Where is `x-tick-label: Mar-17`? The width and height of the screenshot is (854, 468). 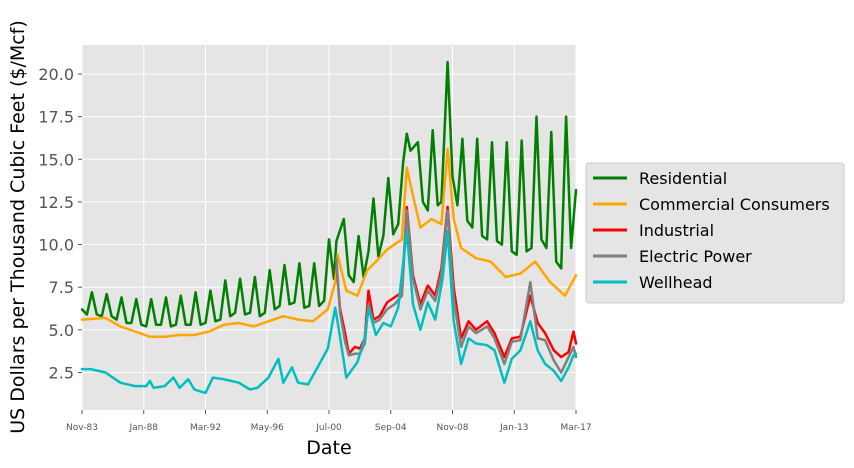 x-tick-label: Mar-17 is located at coordinates (575, 428).